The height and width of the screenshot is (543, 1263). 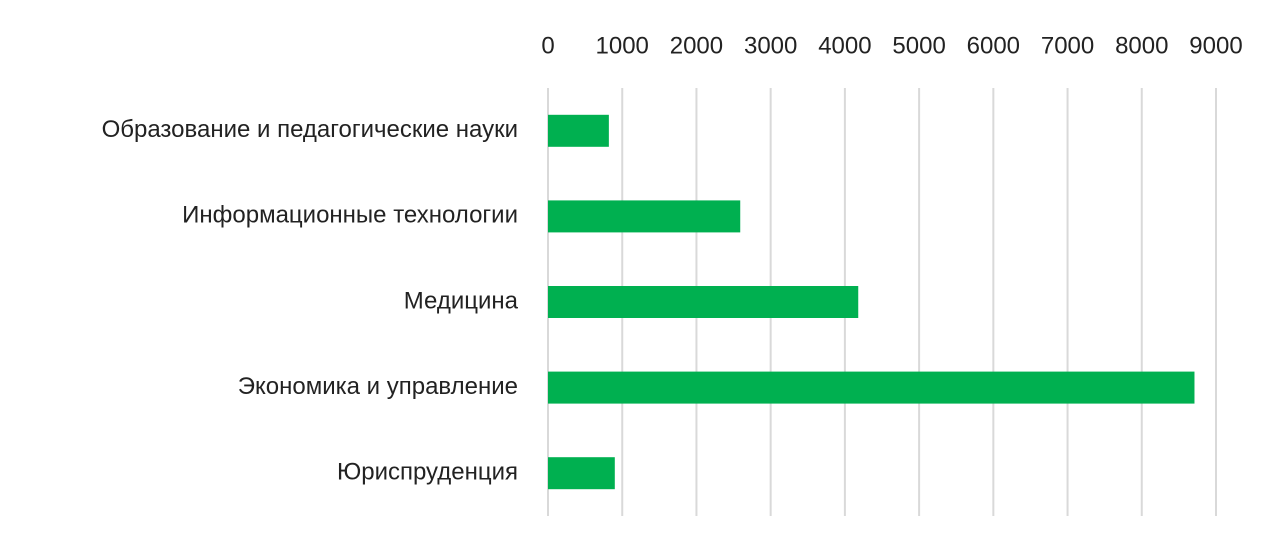 What do you see at coordinates (427, 472) in the screenshot?
I see `y-tick-label: Юриспруденция` at bounding box center [427, 472].